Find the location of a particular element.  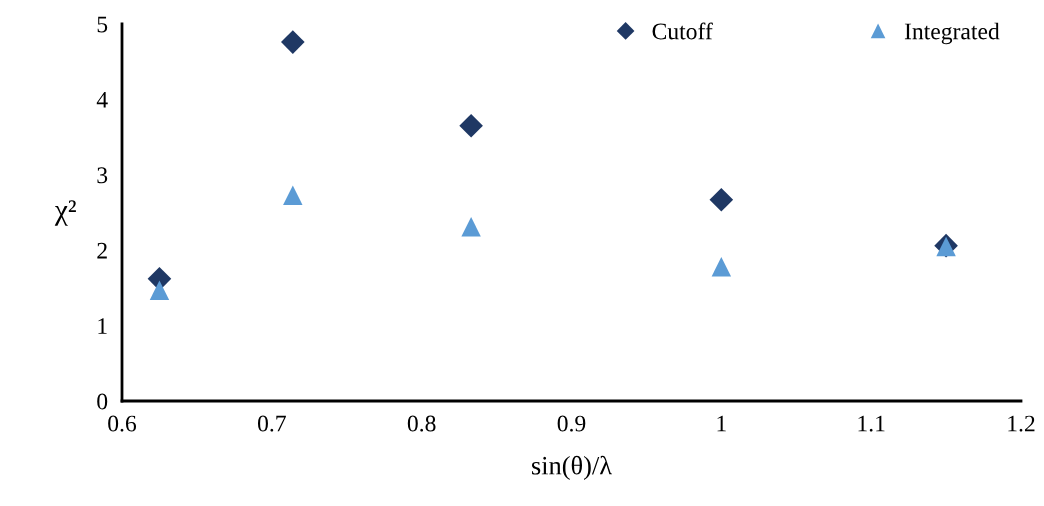

x-axis-title: sin(θ)/λ is located at coordinates (572, 467).